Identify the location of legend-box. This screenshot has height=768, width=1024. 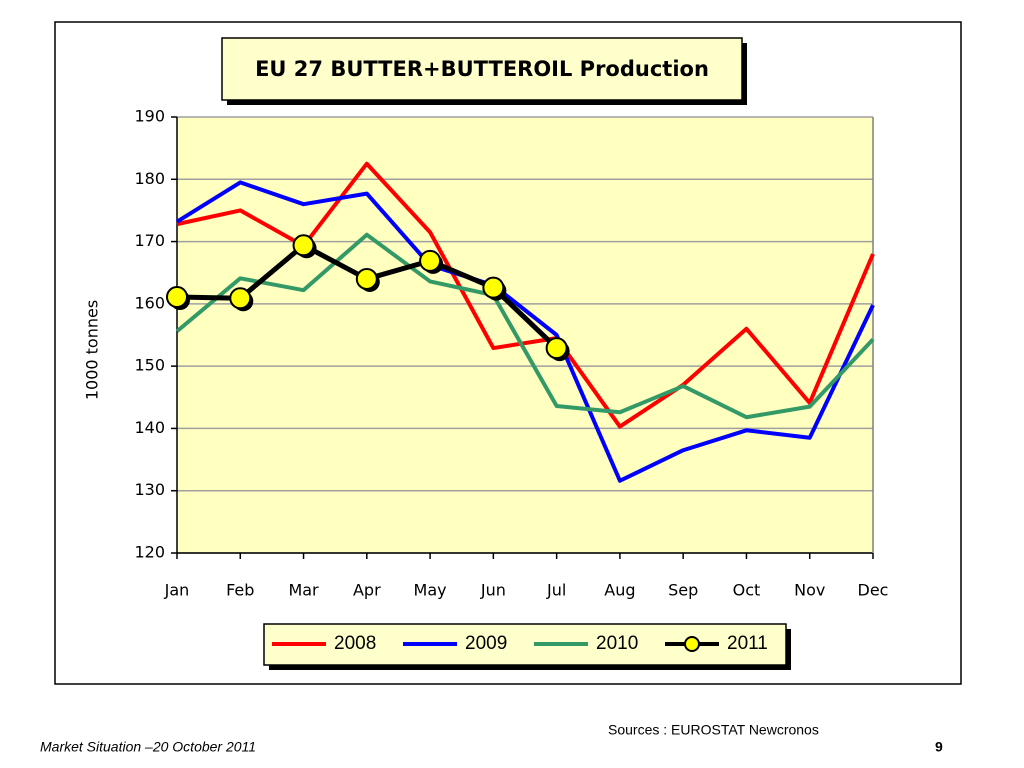
(525, 644).